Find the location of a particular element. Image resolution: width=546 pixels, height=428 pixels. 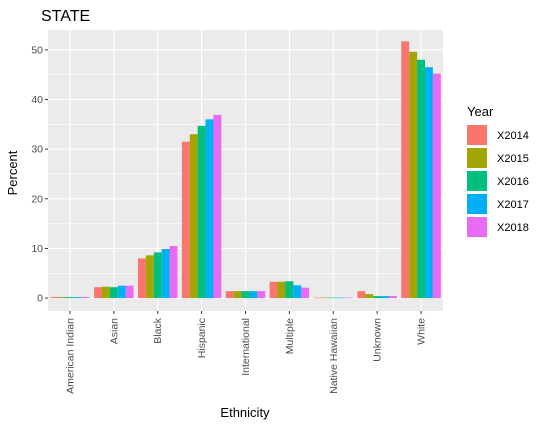

x-tick-label: Asian is located at coordinates (114, 331).